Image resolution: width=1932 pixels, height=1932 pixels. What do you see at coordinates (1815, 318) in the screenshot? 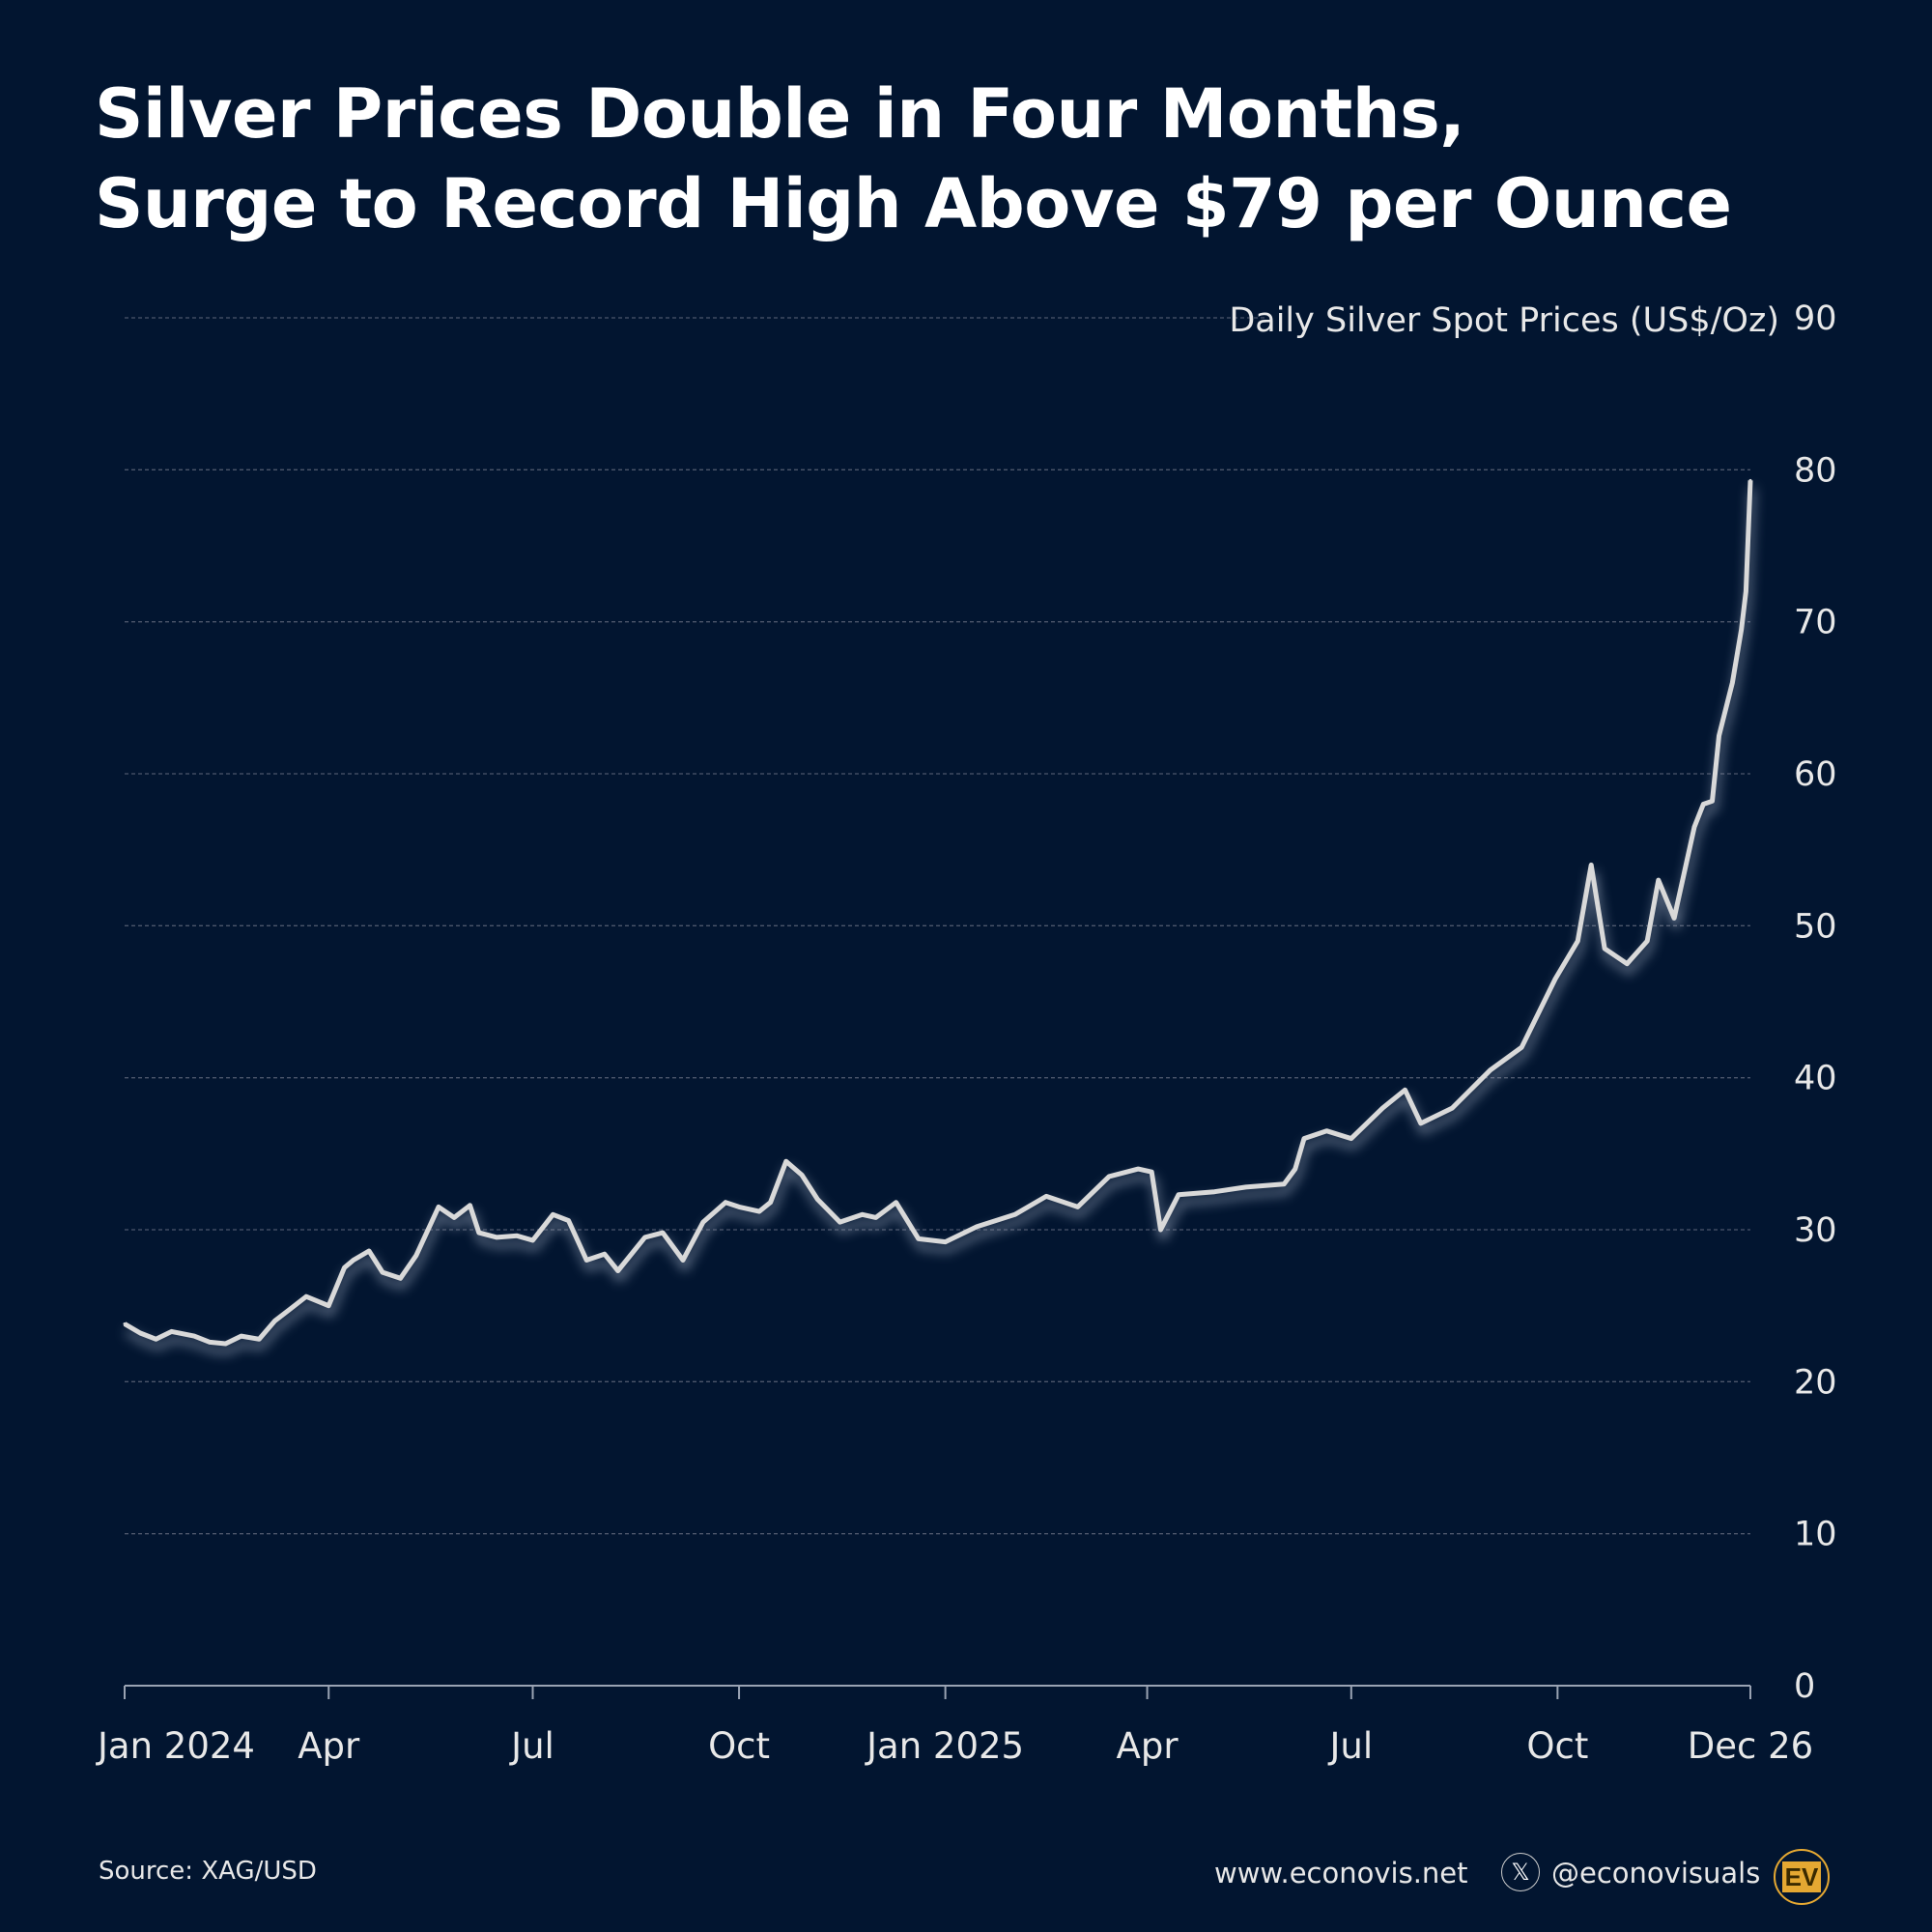
I see `y-tick-label: 90` at bounding box center [1815, 318].